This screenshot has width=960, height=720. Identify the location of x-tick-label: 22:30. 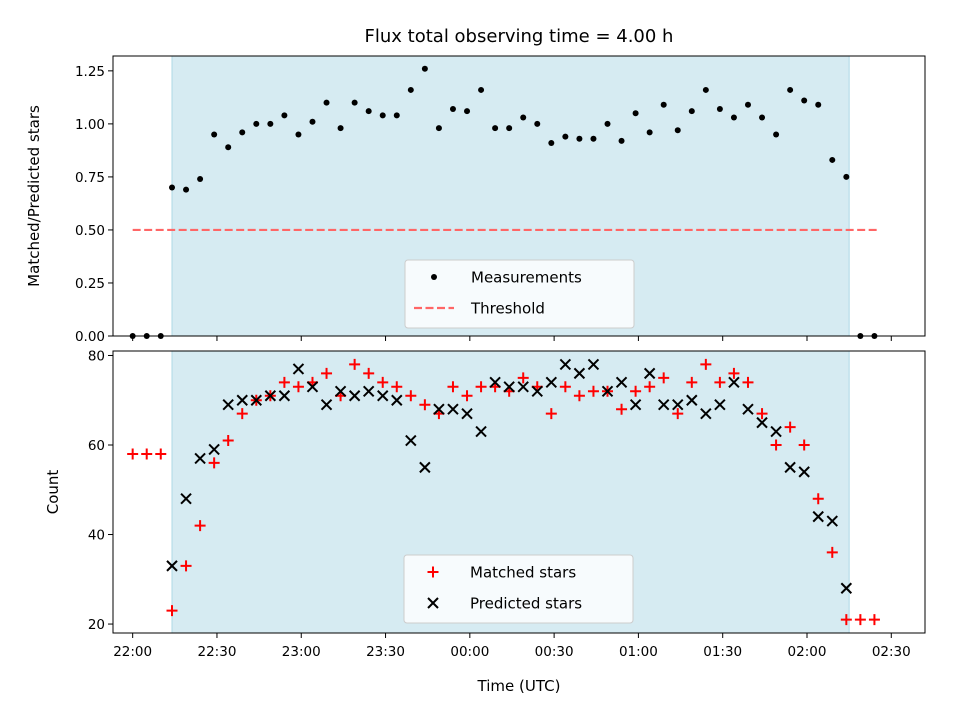
(217, 652).